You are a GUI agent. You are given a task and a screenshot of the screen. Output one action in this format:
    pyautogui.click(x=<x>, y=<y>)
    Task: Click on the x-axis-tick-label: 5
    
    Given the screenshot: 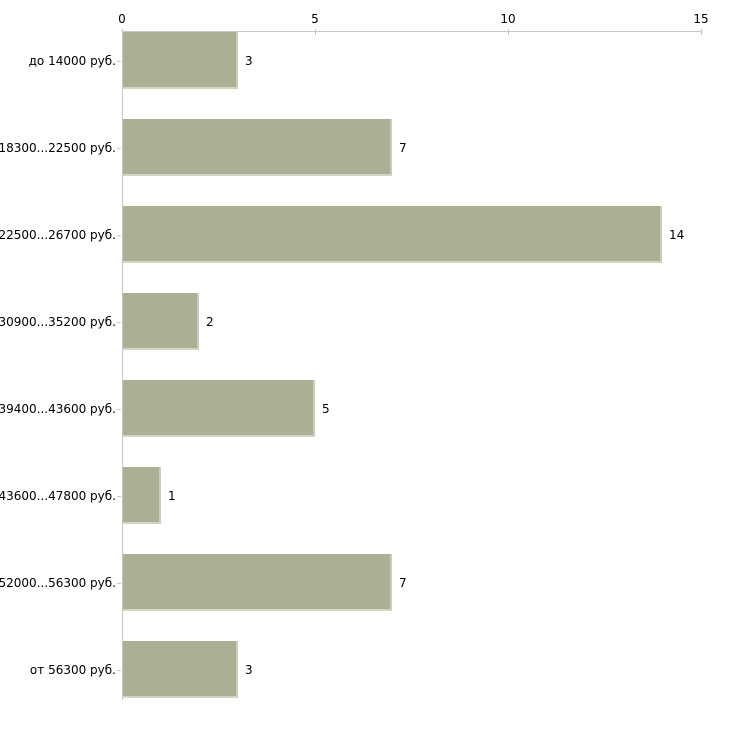 What is the action you would take?
    pyautogui.click(x=315, y=19)
    